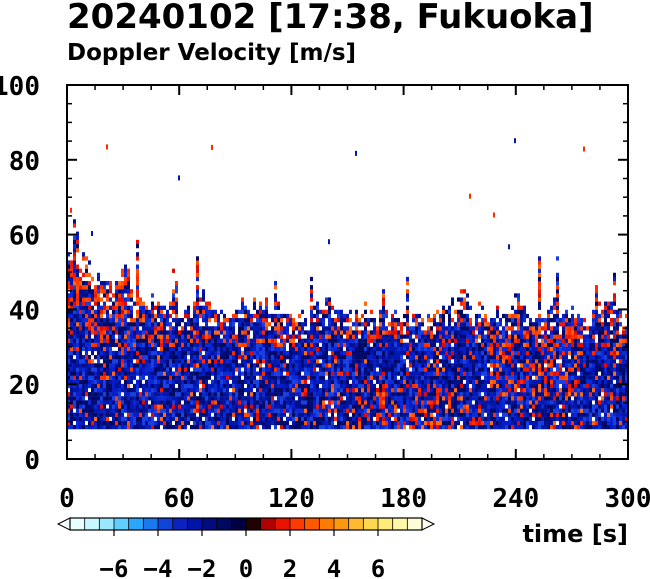 The image size is (650, 579). What do you see at coordinates (330, 18) in the screenshot?
I see `chart-title: 20240102 [17:38, Fukuoka]` at bounding box center [330, 18].